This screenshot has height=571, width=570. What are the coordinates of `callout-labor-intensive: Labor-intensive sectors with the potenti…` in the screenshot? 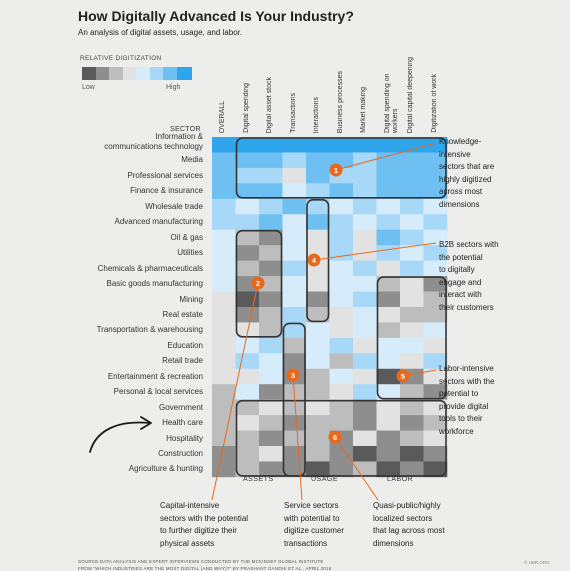 It's located at (467, 400).